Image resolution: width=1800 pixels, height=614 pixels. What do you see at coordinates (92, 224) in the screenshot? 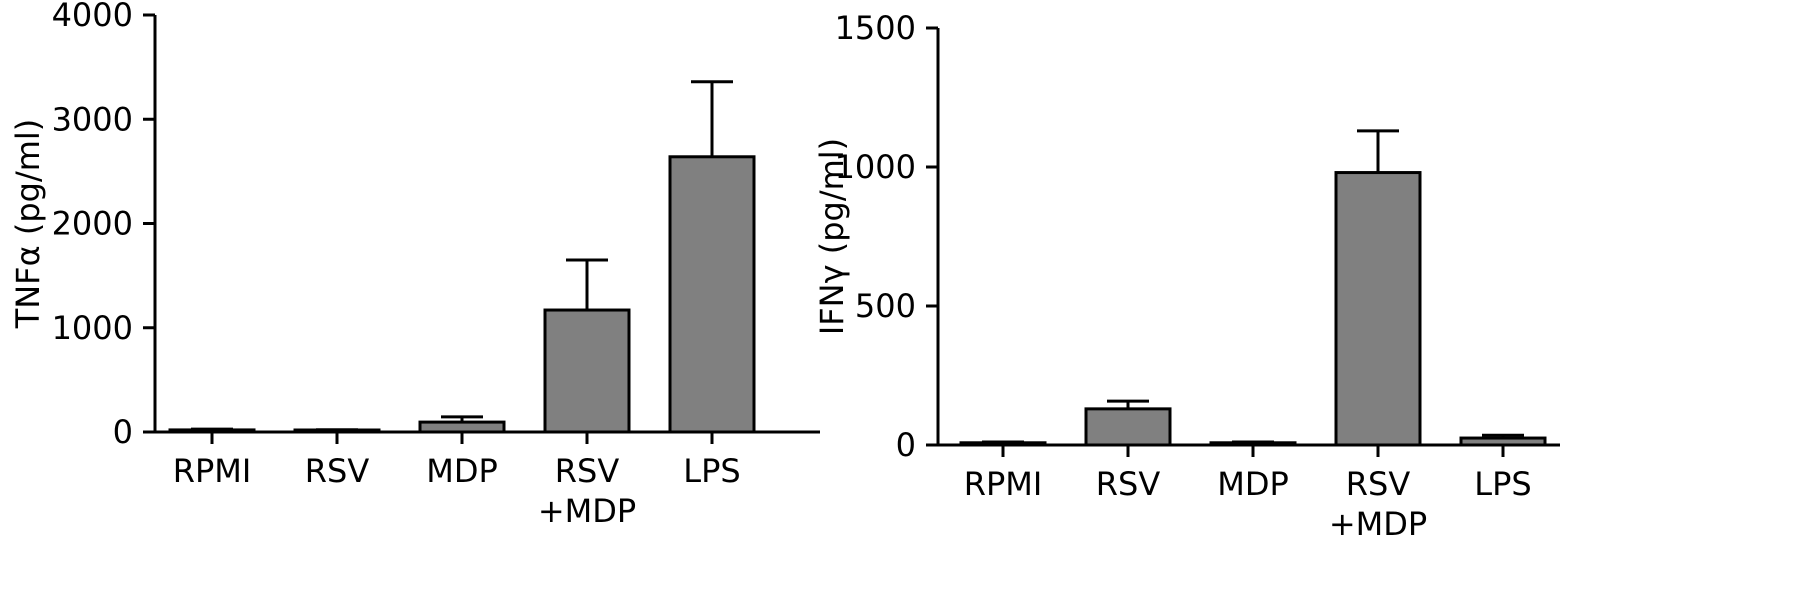
I see `y-tick-label: 2000` at bounding box center [92, 224].